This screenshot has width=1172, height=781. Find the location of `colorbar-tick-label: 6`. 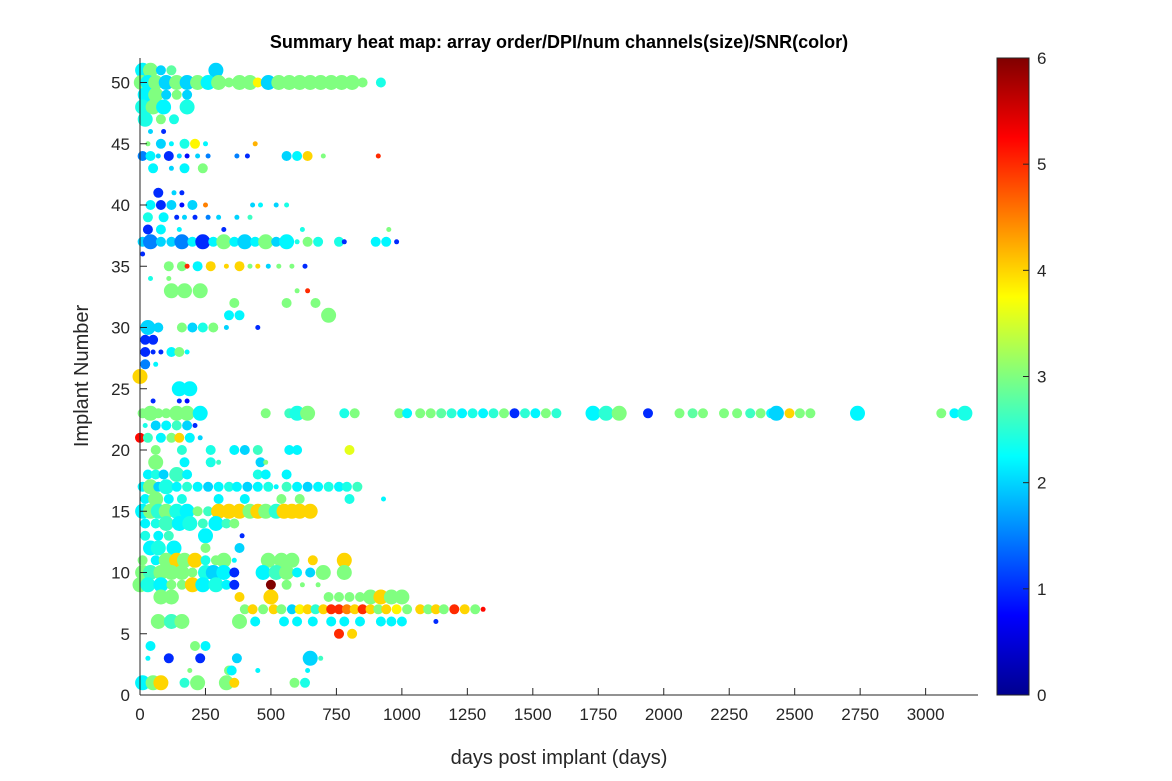

colorbar-tick-label: 6 is located at coordinates (1041, 58).